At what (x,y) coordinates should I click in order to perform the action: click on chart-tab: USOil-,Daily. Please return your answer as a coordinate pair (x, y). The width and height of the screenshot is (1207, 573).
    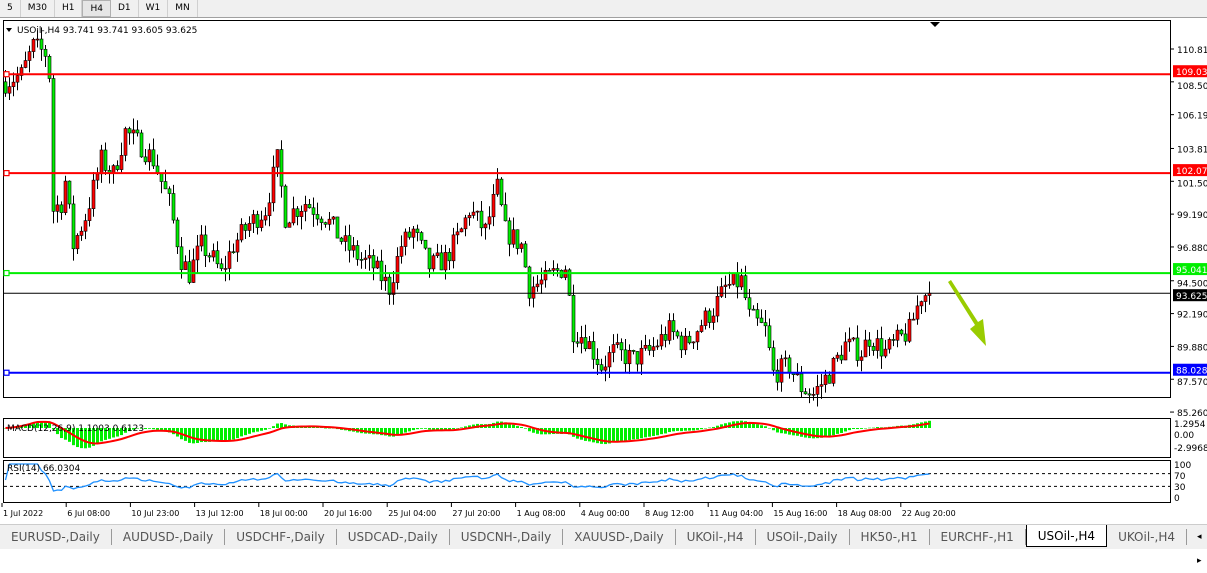
    Looking at the image, I should click on (803, 537).